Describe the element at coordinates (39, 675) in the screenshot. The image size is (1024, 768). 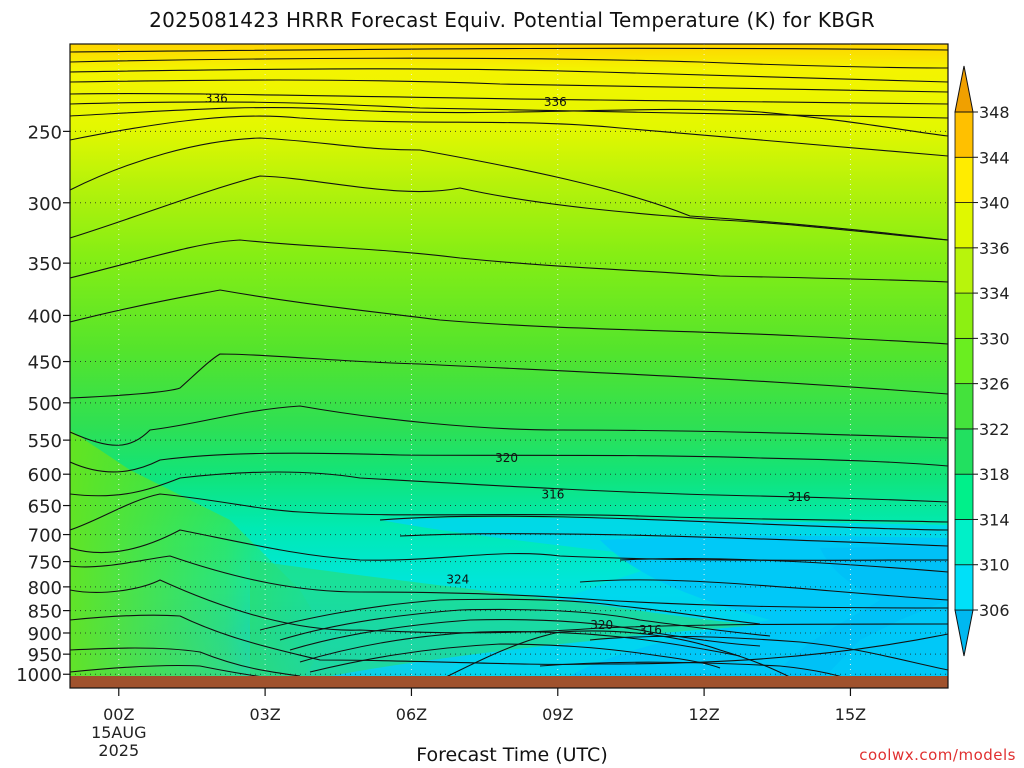
I see `y-tick-label-1000: 1000` at that location.